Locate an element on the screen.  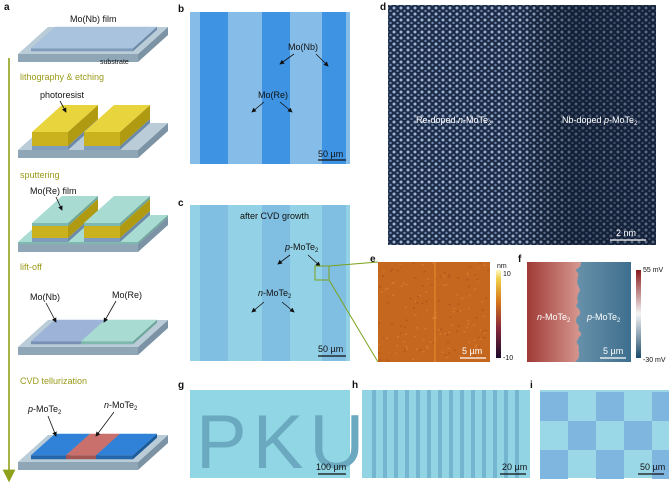
label: Re-doped n-MoTe2 is located at coordinates (454, 121).